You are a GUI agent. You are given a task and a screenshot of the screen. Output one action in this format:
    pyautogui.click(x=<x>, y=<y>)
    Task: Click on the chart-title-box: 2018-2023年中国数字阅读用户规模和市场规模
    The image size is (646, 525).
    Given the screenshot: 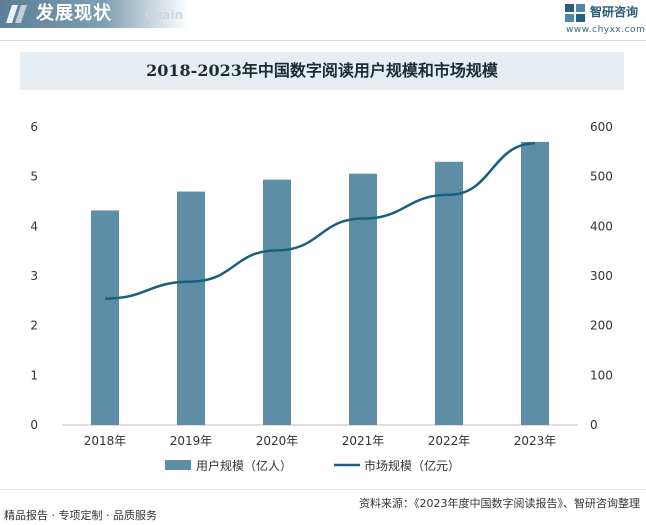 What is the action you would take?
    pyautogui.click(x=322, y=71)
    